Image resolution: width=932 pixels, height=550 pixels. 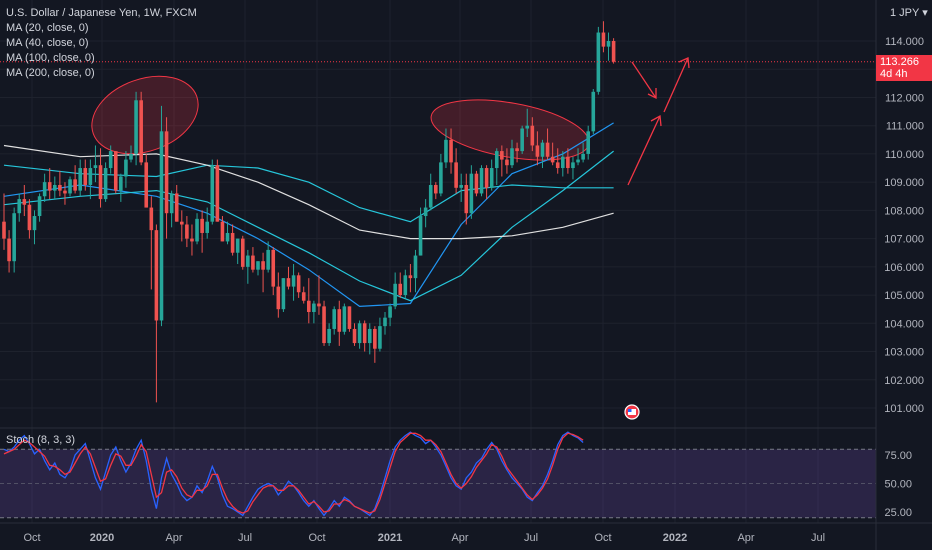 I want to click on ma200-line, so click(x=308, y=192).